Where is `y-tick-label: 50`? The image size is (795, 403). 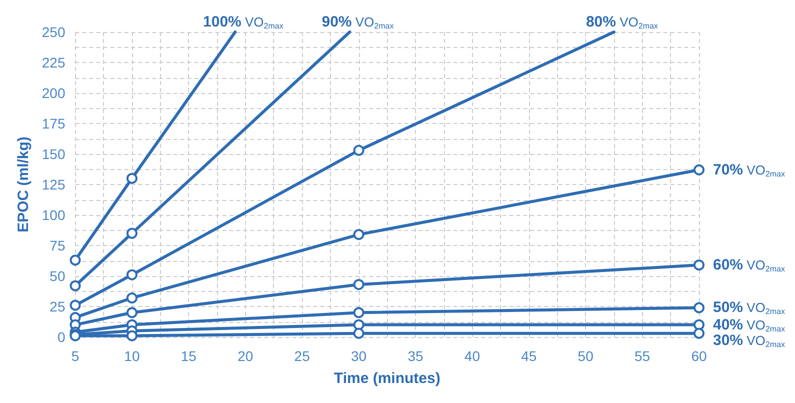 y-tick-label: 50 is located at coordinates (58, 276).